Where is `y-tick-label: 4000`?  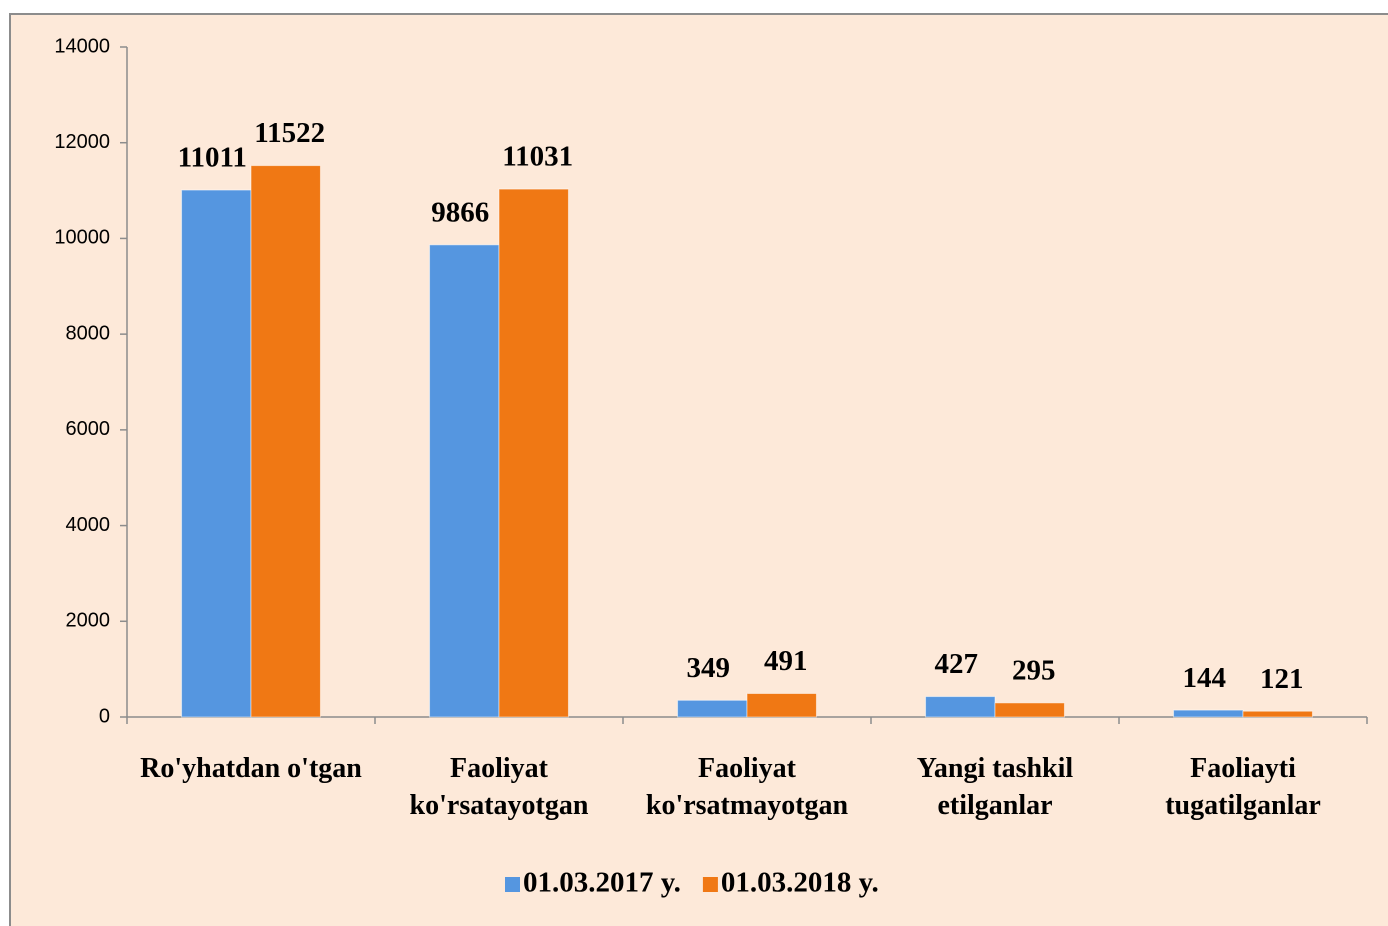 y-tick-label: 4000 is located at coordinates (88, 525).